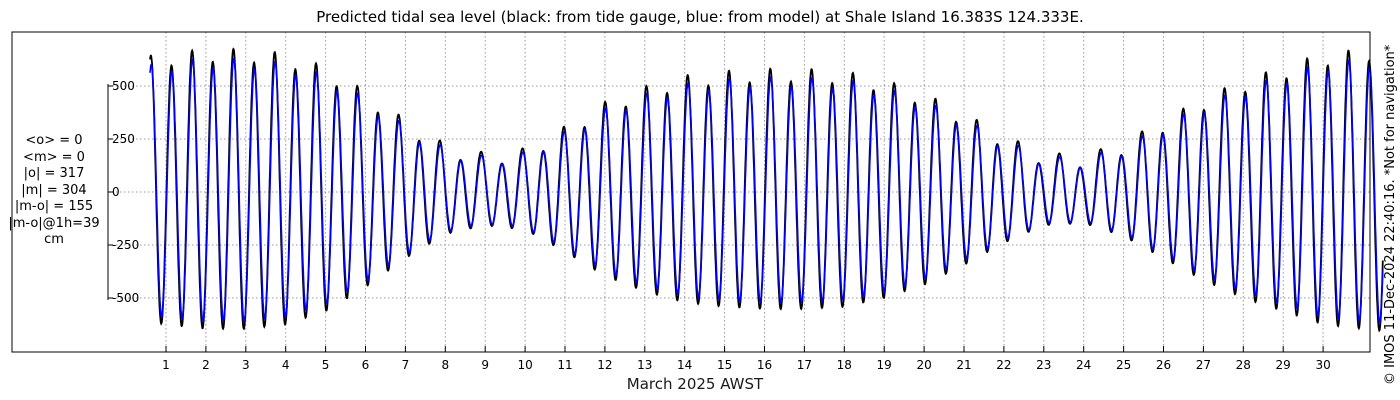 The width and height of the screenshot is (1400, 400). What do you see at coordinates (1163, 365) in the screenshot?
I see `x-tick-label: 26` at bounding box center [1163, 365].